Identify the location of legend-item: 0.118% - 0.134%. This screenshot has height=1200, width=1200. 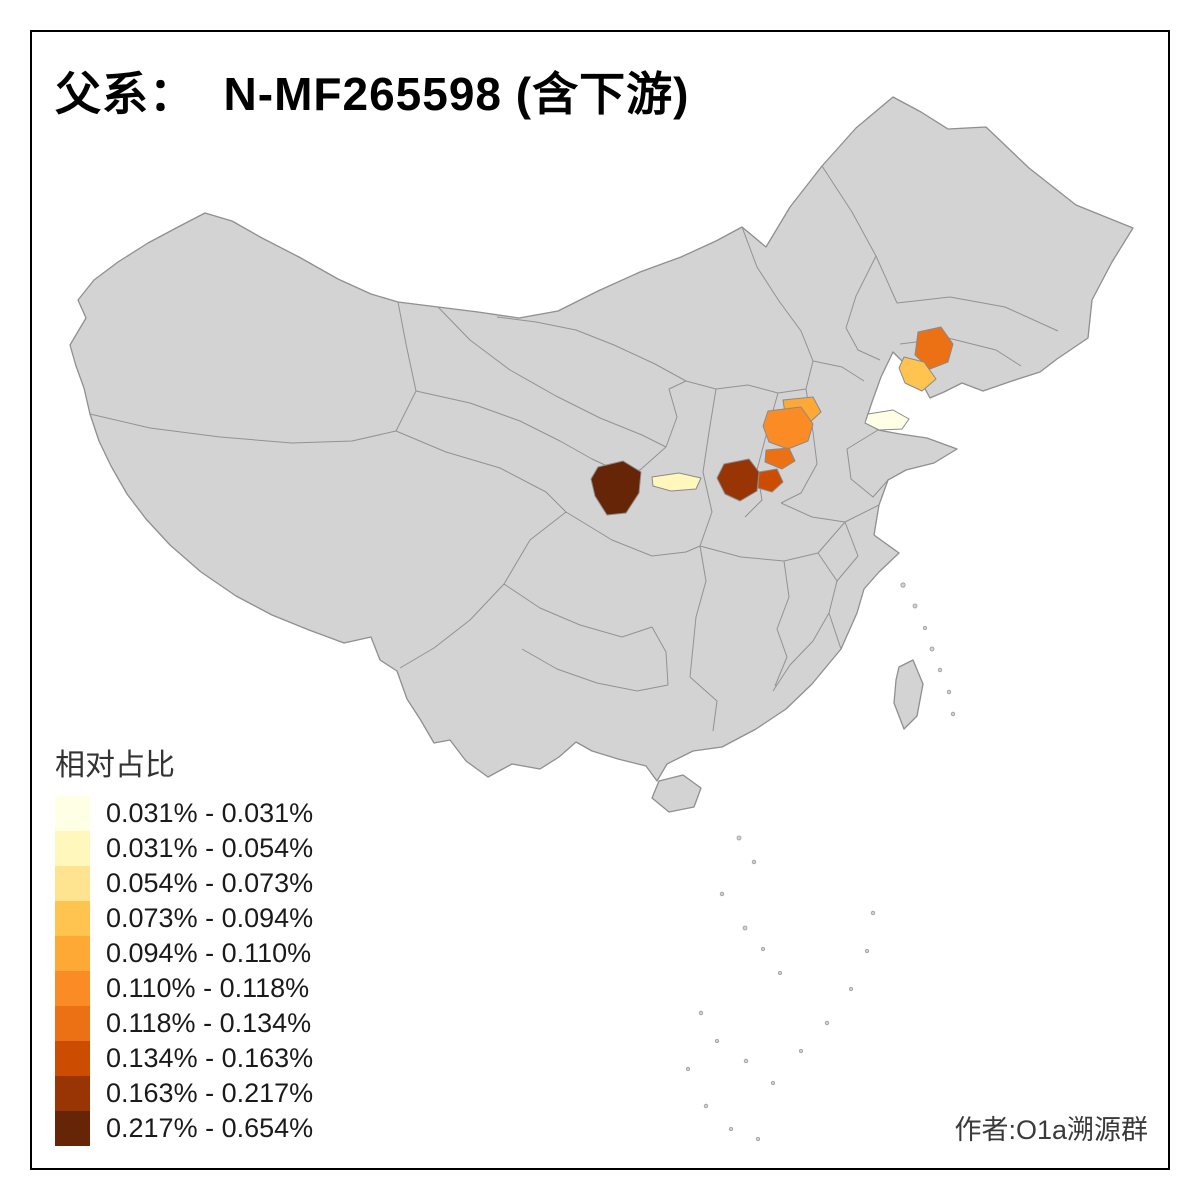
(184, 1023).